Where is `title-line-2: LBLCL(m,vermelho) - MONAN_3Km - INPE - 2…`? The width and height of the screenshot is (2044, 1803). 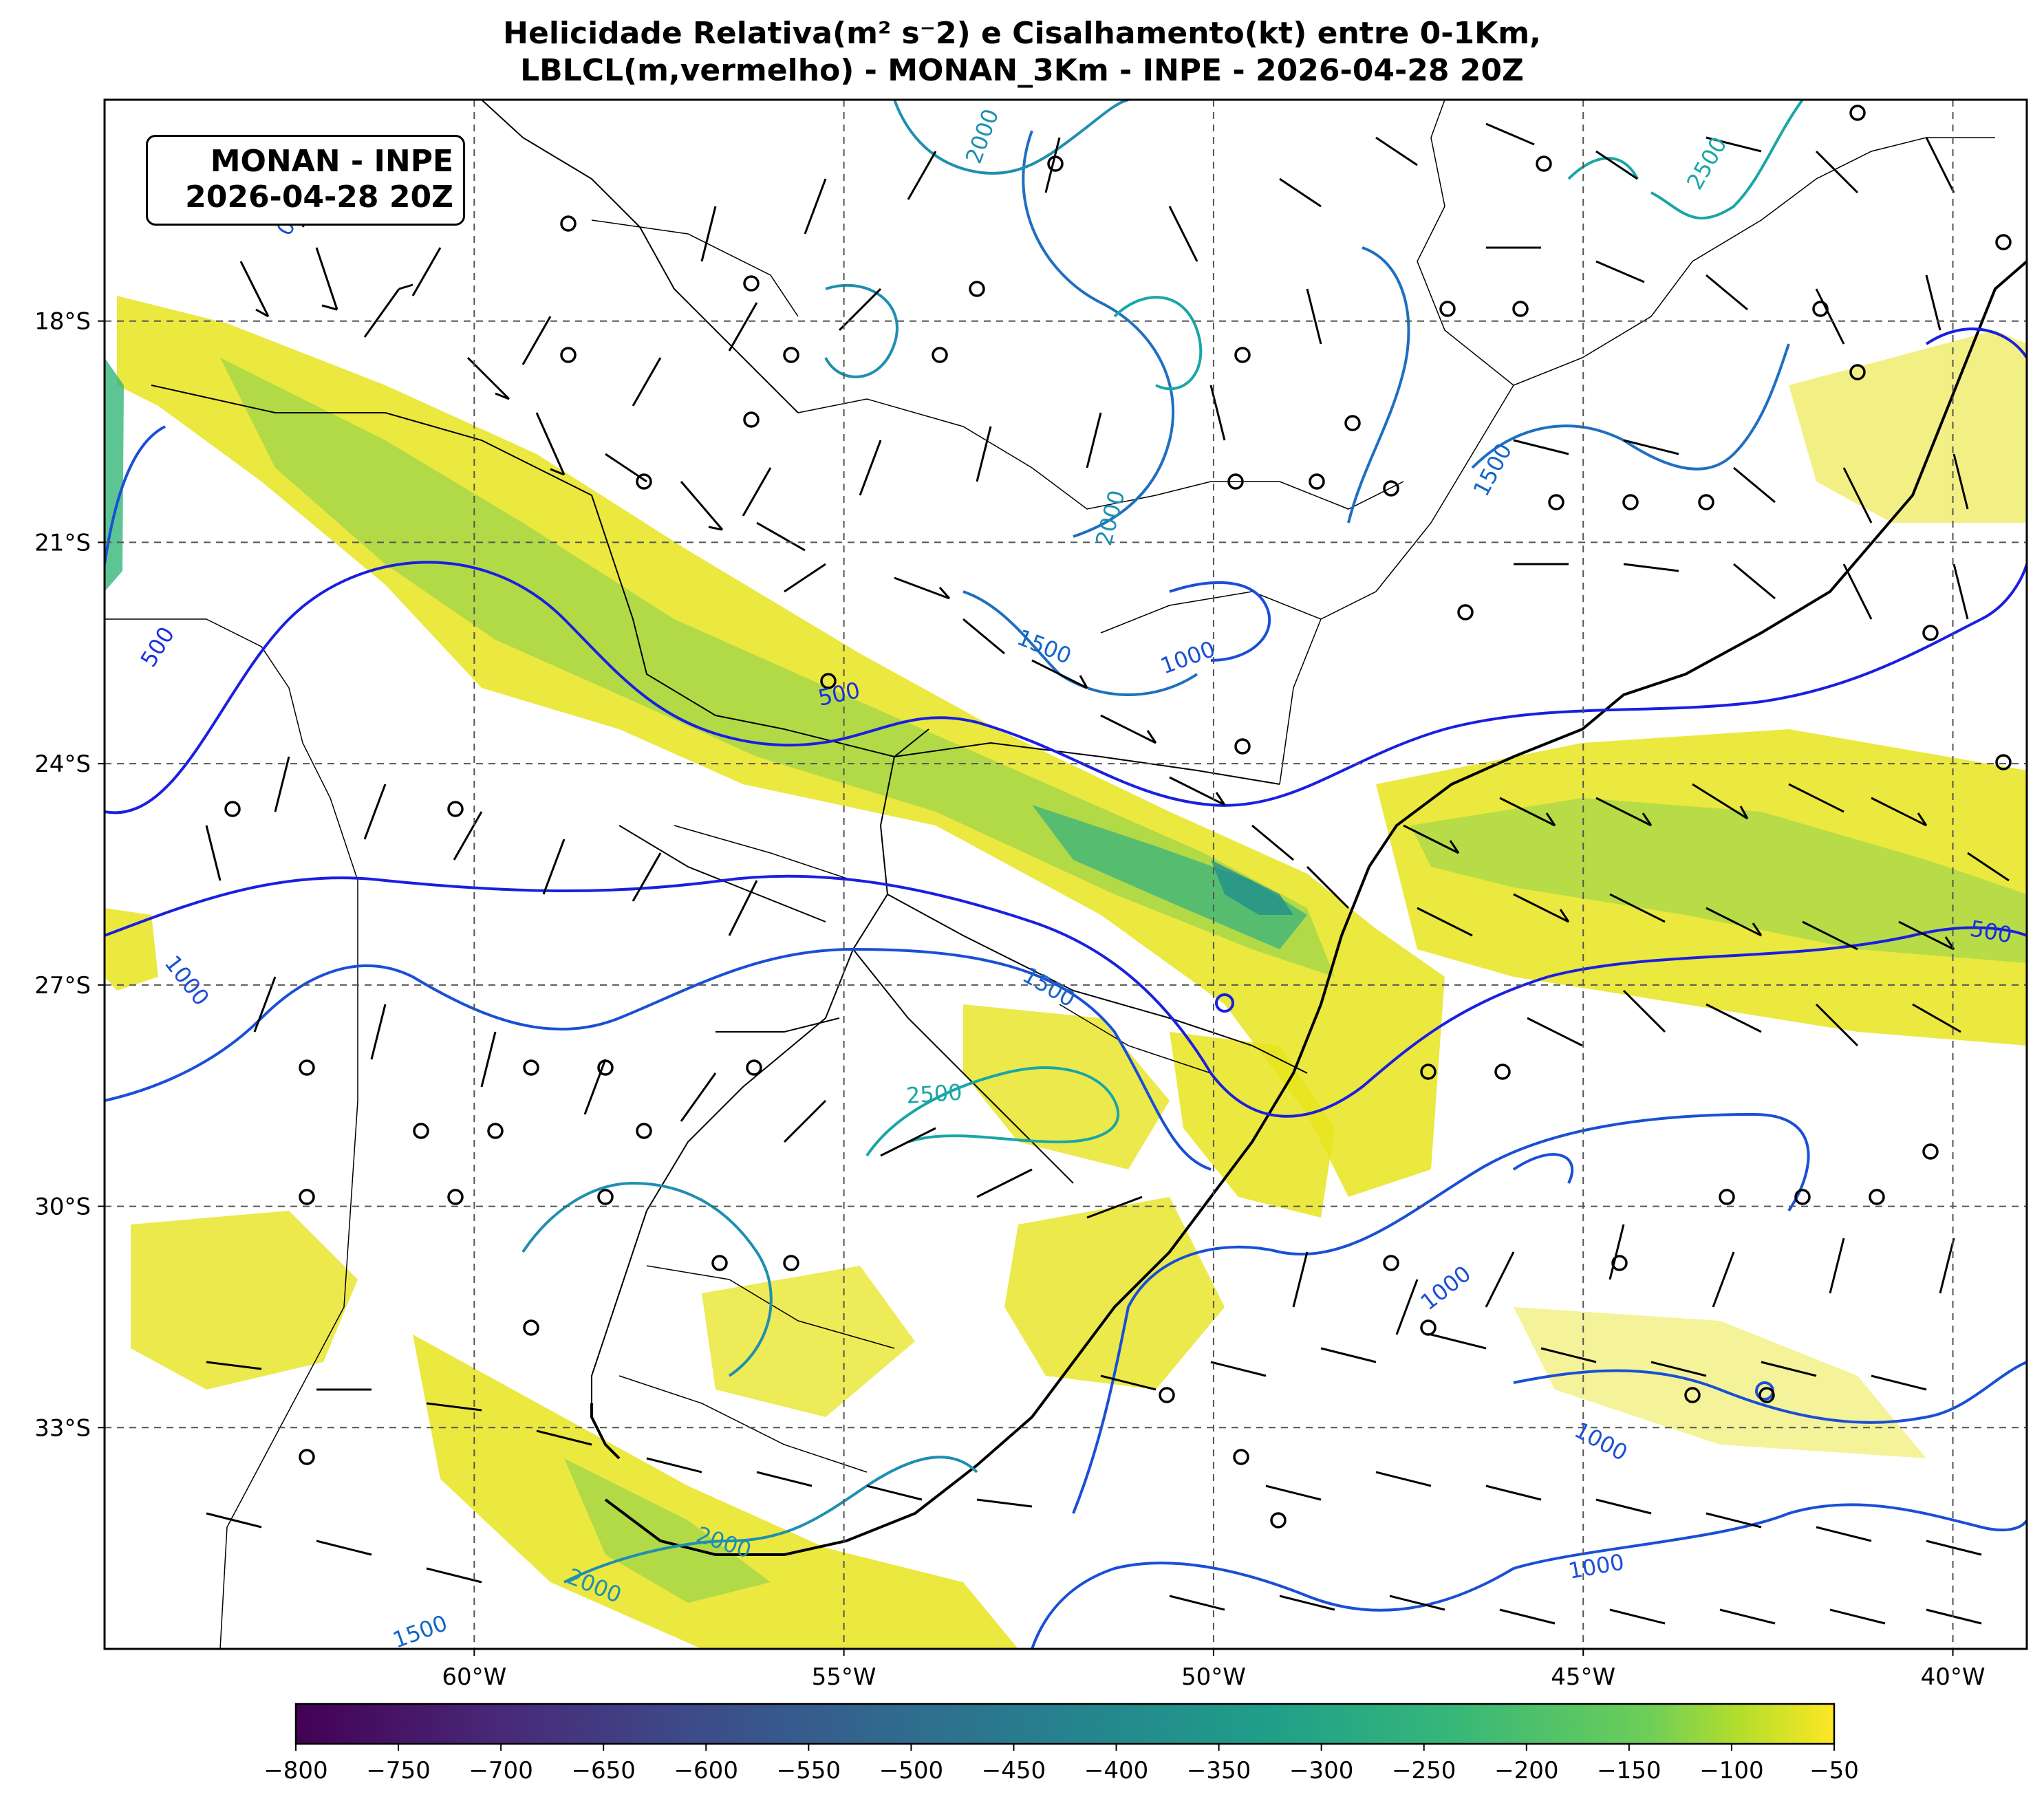
title-line-2: LBLCL(m,vermelho) - MONAN_3Km - INPE - 2… is located at coordinates (1022, 70).